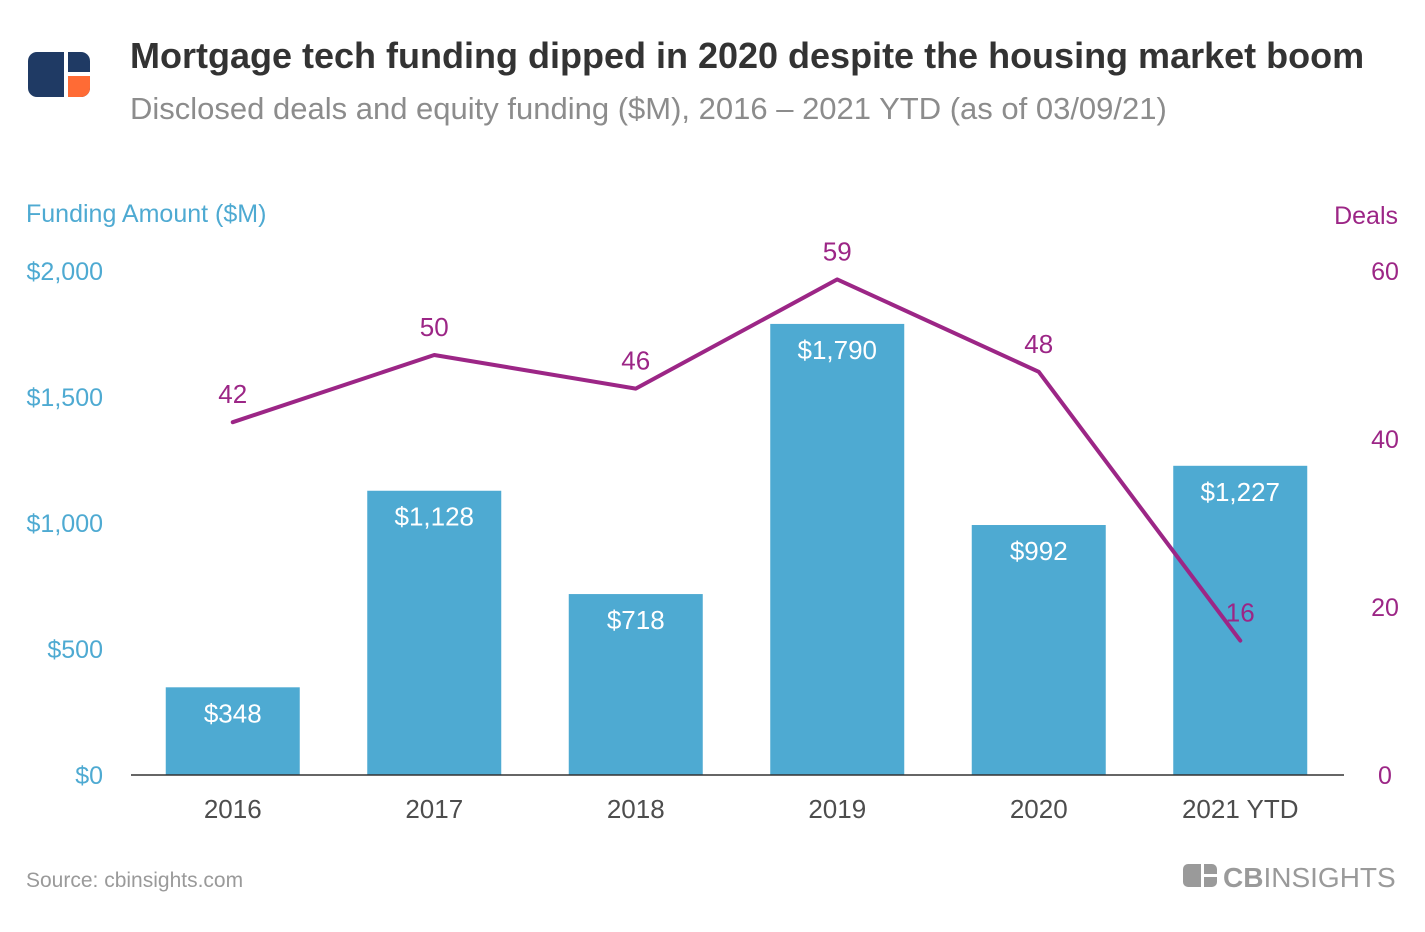 The image size is (1425, 932). I want to click on left-axis-tick-label: $0, so click(89, 776).